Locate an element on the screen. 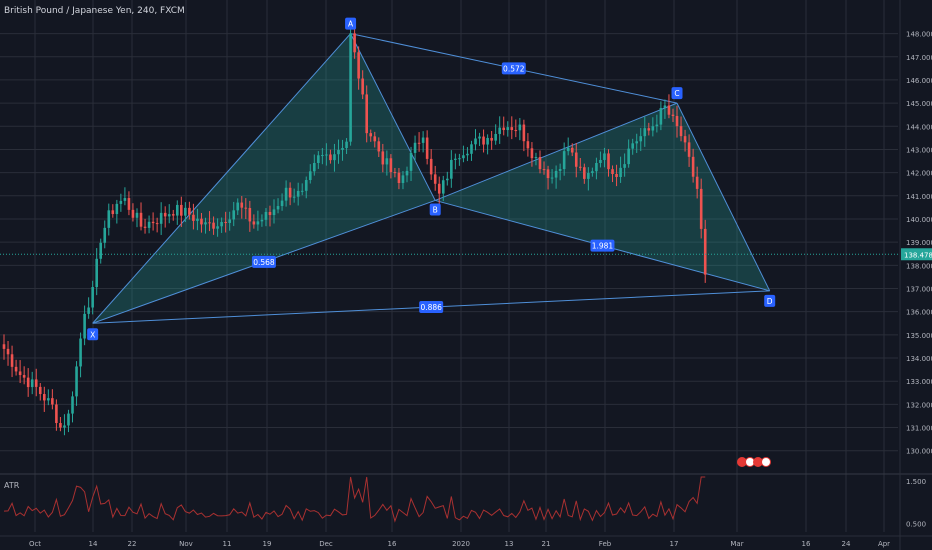 This screenshot has width=932, height=550. time-tick-label: Dec is located at coordinates (326, 544).